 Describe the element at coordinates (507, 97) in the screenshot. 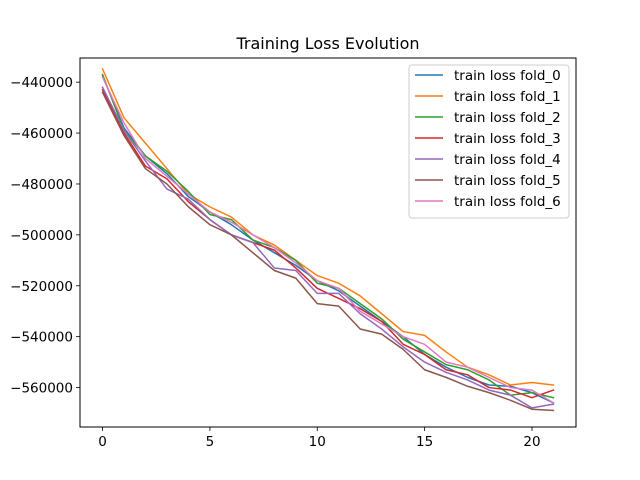

I see `legend-label: train loss fold_1` at that location.